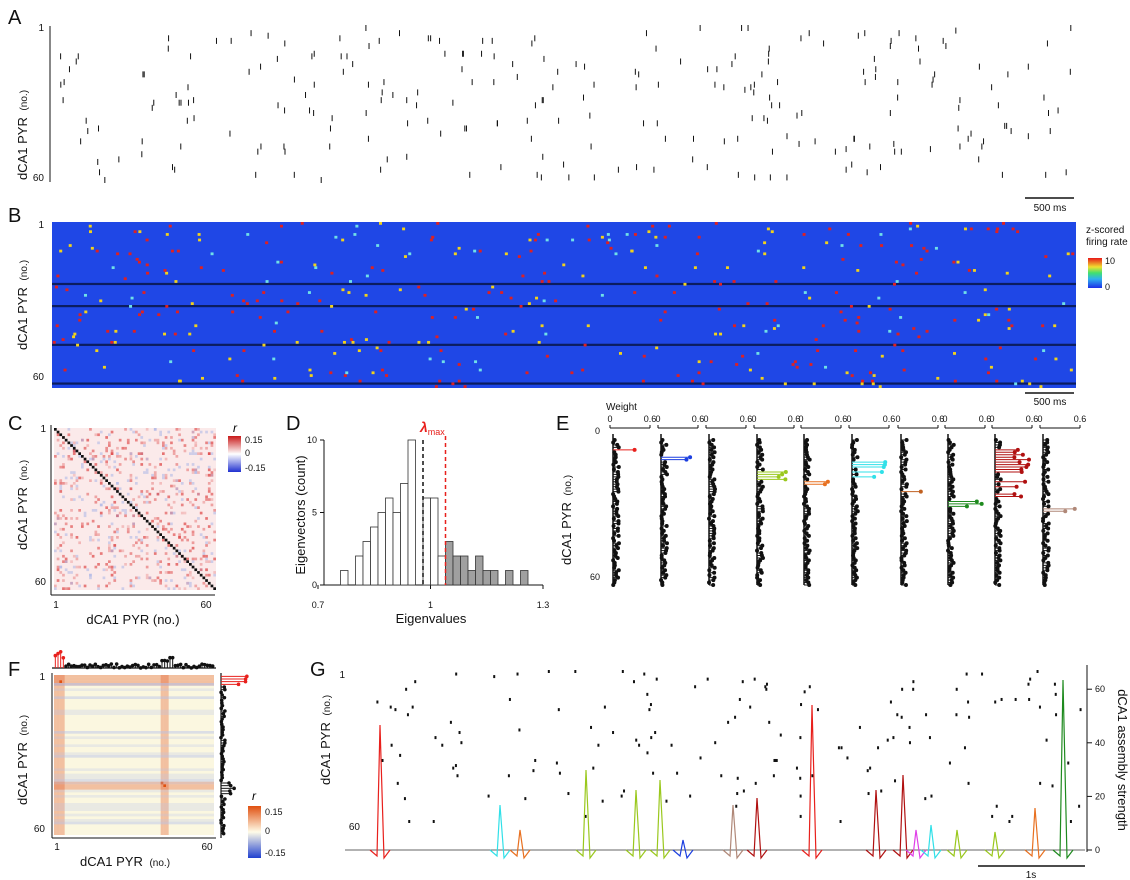  I want to click on f-right-dot, so click(224, 716).